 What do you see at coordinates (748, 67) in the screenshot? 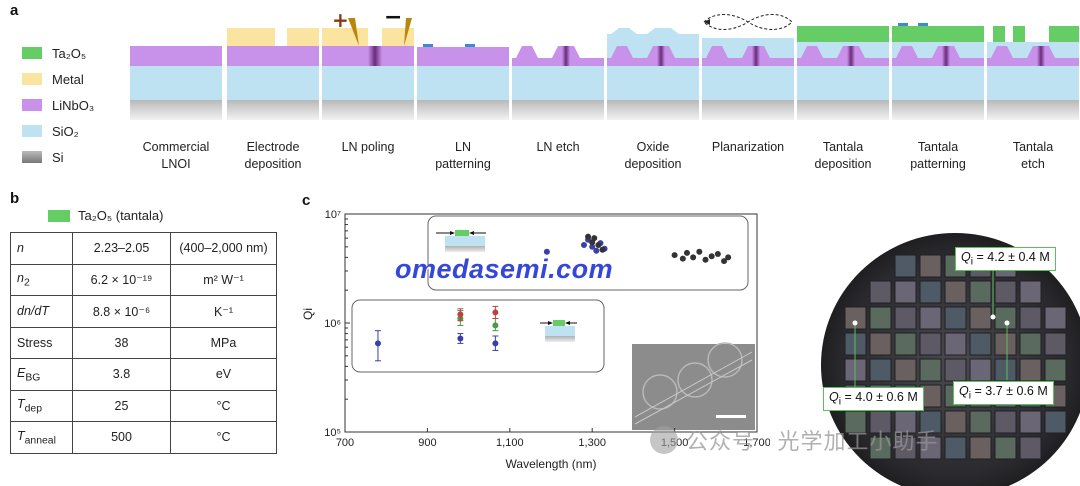
I see `step-planarization-diagram` at bounding box center [748, 67].